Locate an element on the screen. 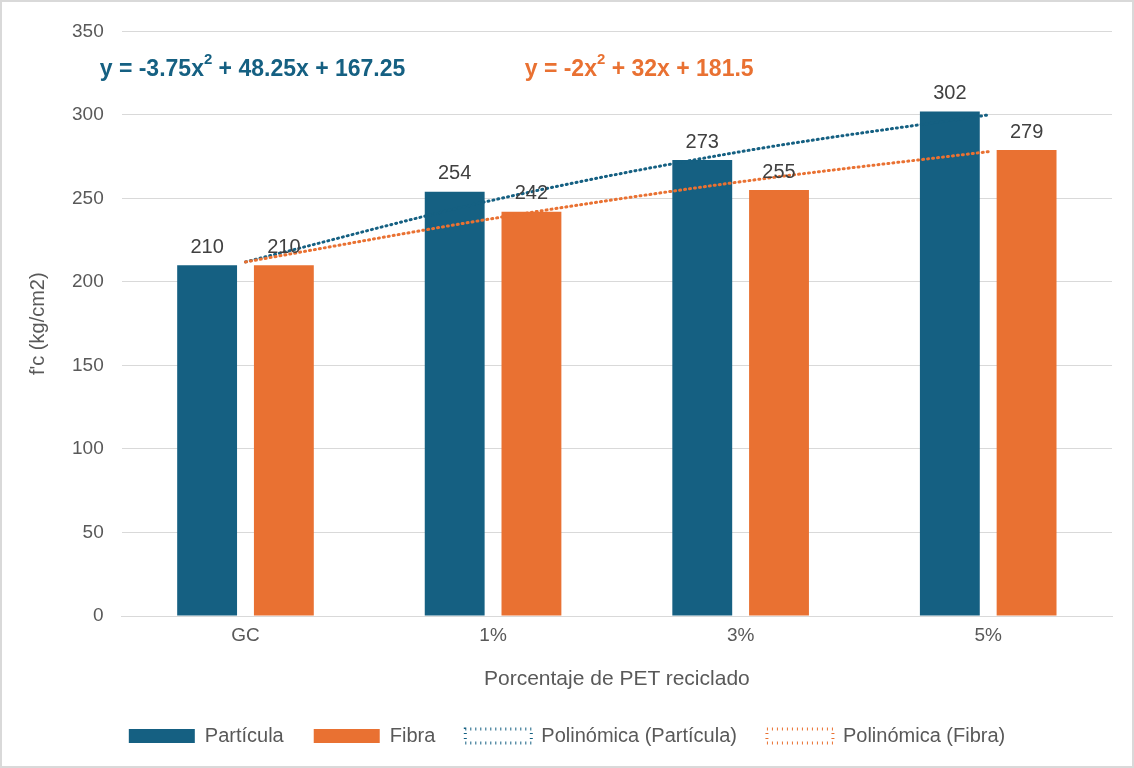 This screenshot has width=1134, height=768. x-axis-title: Porcentaje de PET reciclado is located at coordinates (616, 678).